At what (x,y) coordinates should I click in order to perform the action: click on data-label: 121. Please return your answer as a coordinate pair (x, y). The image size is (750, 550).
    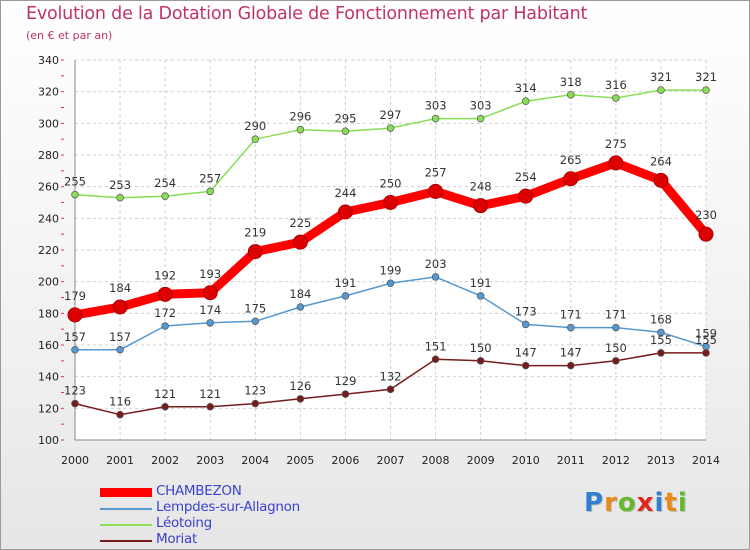
    Looking at the image, I should click on (210, 394).